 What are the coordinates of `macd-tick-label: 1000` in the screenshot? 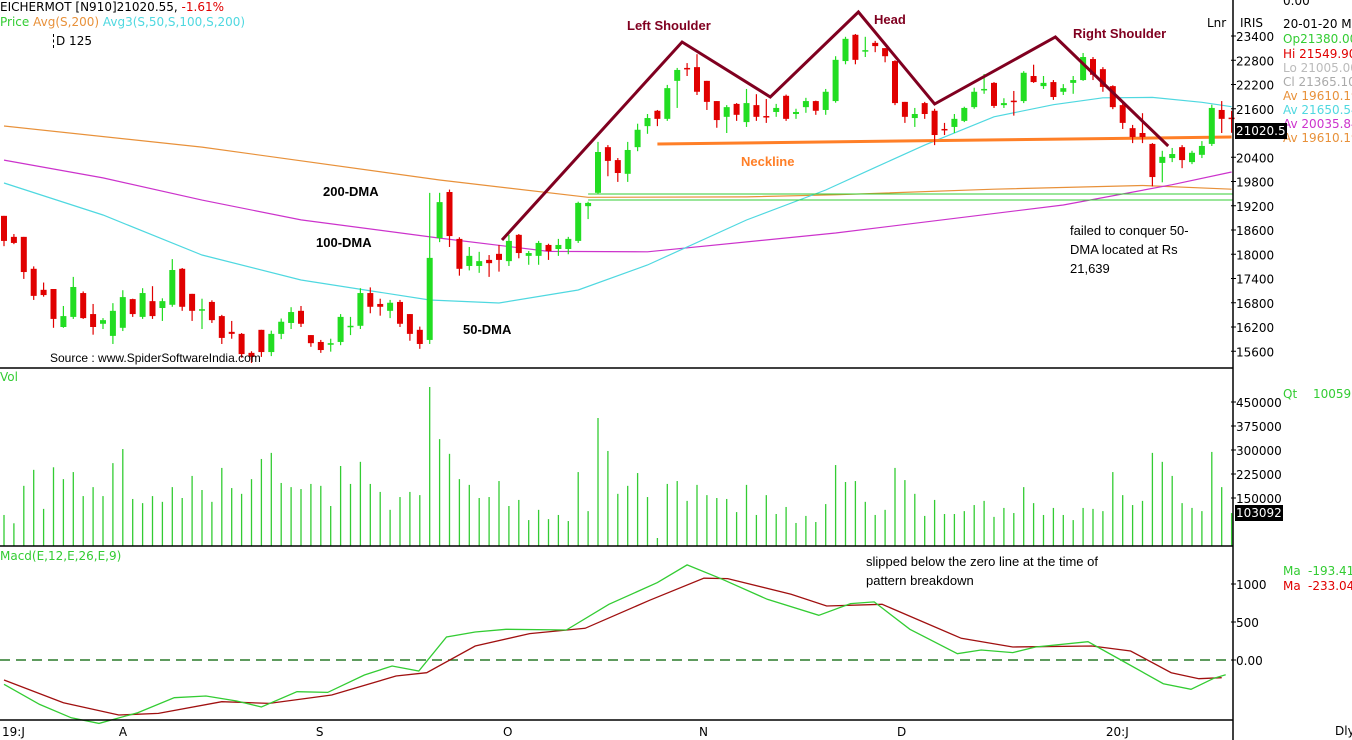 It's located at (1251, 585).